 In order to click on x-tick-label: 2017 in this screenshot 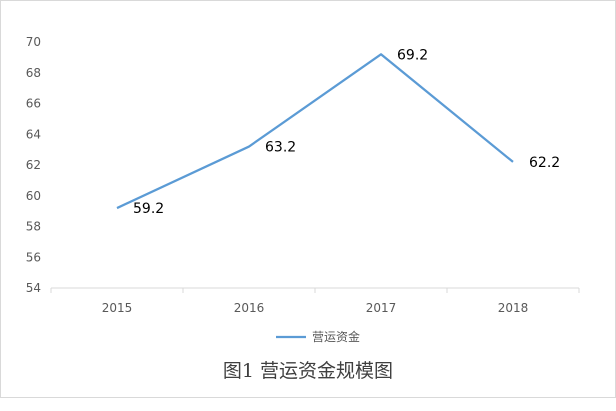, I will do `click(381, 308)`.